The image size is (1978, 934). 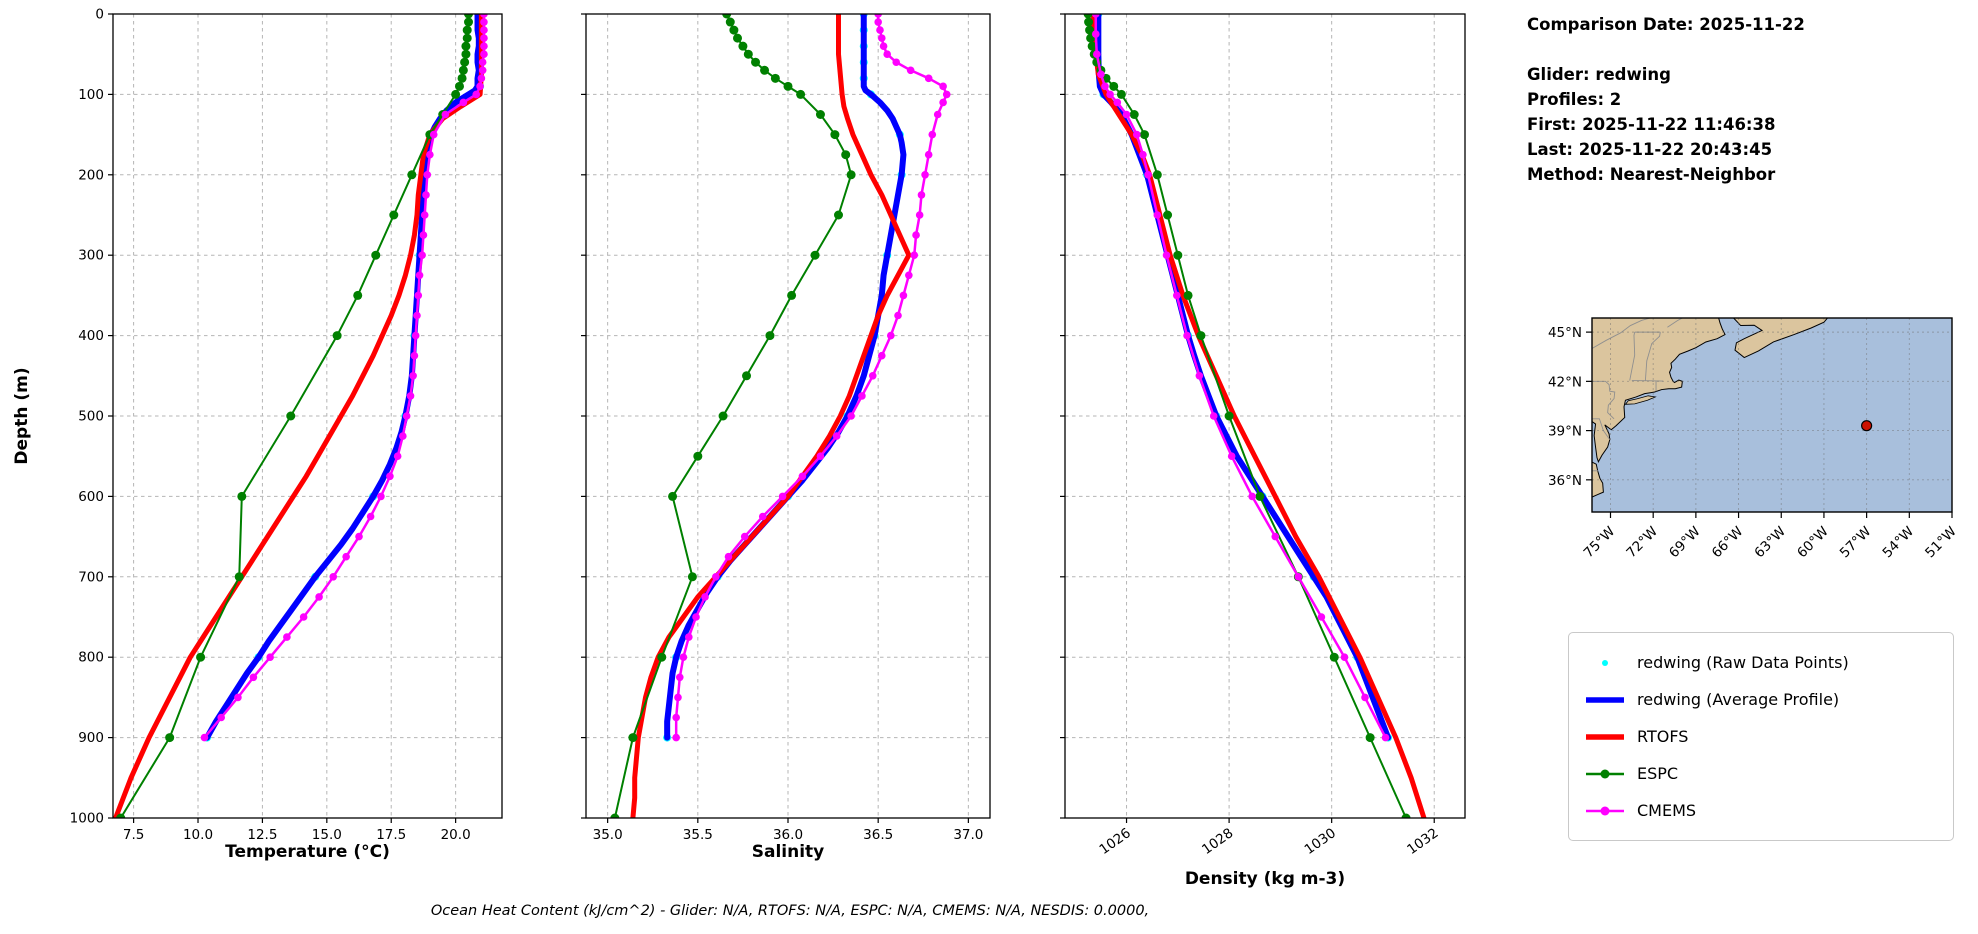 What do you see at coordinates (1666, 49) in the screenshot?
I see `info-spacer` at bounding box center [1666, 49].